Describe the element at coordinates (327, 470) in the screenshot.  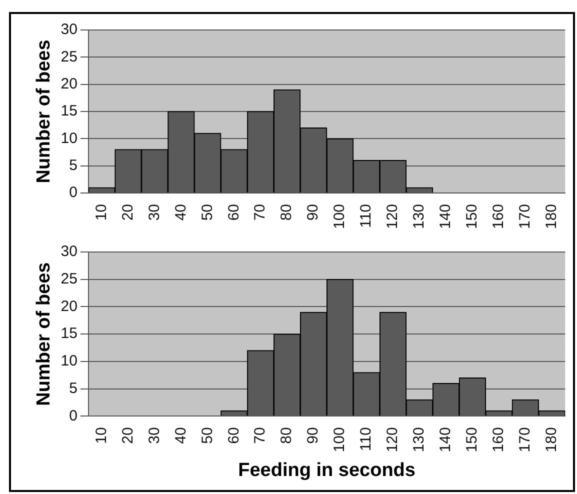
I see `x-axis-title: Feeding in seconds` at that location.